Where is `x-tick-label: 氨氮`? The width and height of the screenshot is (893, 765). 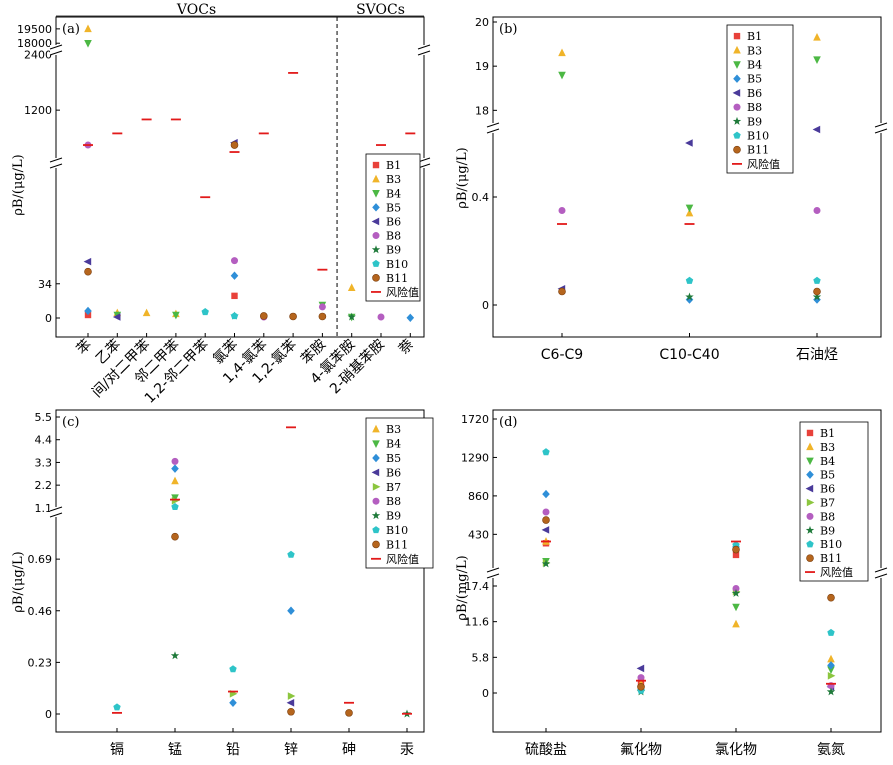 x-tick-label: 氨氮 is located at coordinates (831, 750).